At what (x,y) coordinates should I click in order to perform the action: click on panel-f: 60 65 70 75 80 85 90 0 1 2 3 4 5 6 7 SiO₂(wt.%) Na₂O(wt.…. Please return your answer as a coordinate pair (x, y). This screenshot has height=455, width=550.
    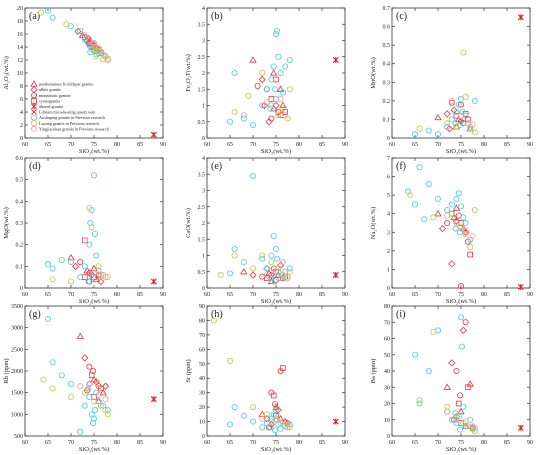
    Looking at the image, I should click on (451, 230).